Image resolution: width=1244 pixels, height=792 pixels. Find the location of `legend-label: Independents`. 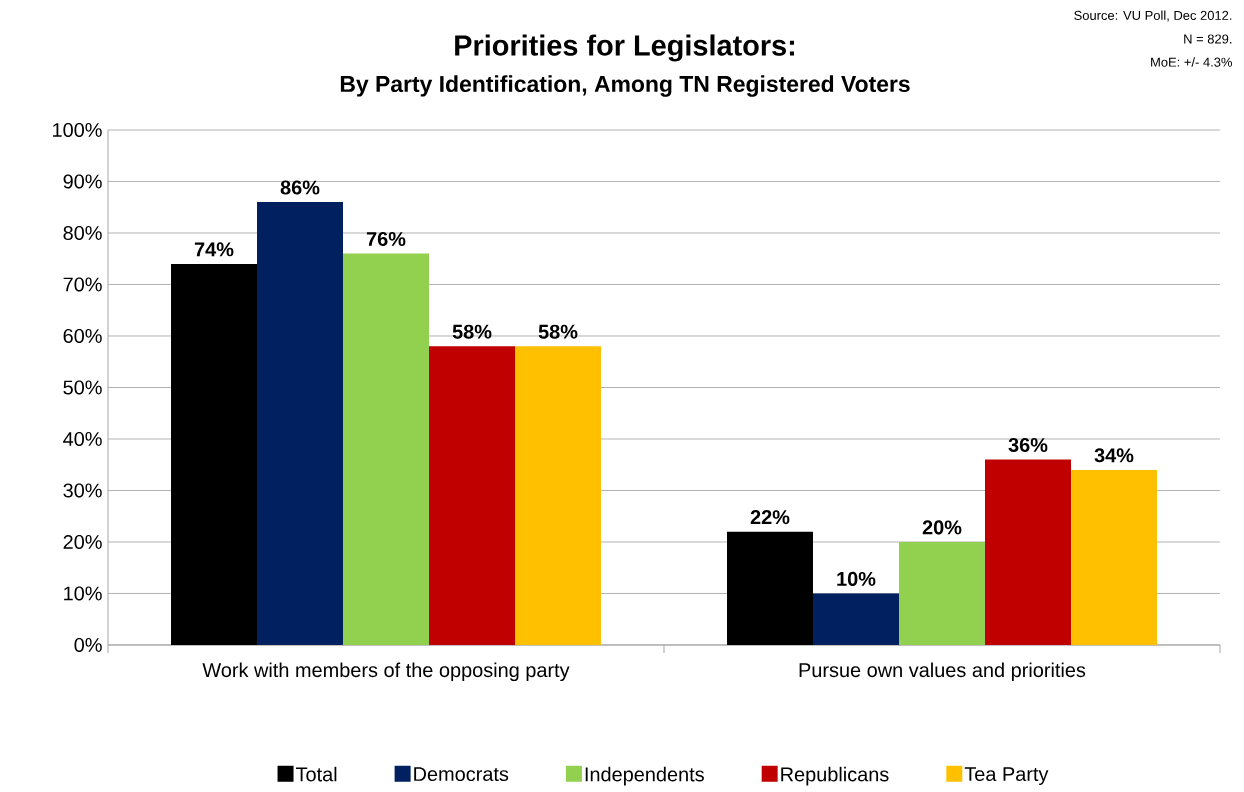

legend-label: Independents is located at coordinates (644, 776).